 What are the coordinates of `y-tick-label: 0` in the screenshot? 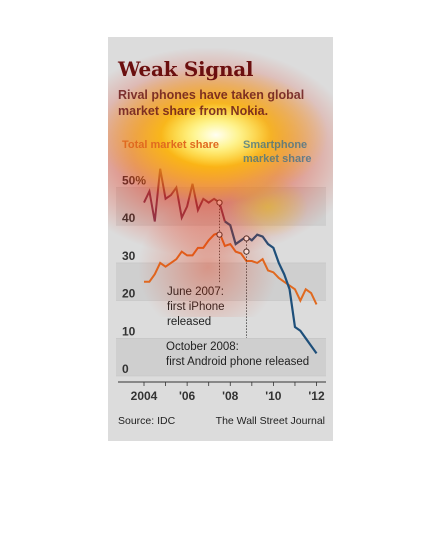 It's located at (125, 369).